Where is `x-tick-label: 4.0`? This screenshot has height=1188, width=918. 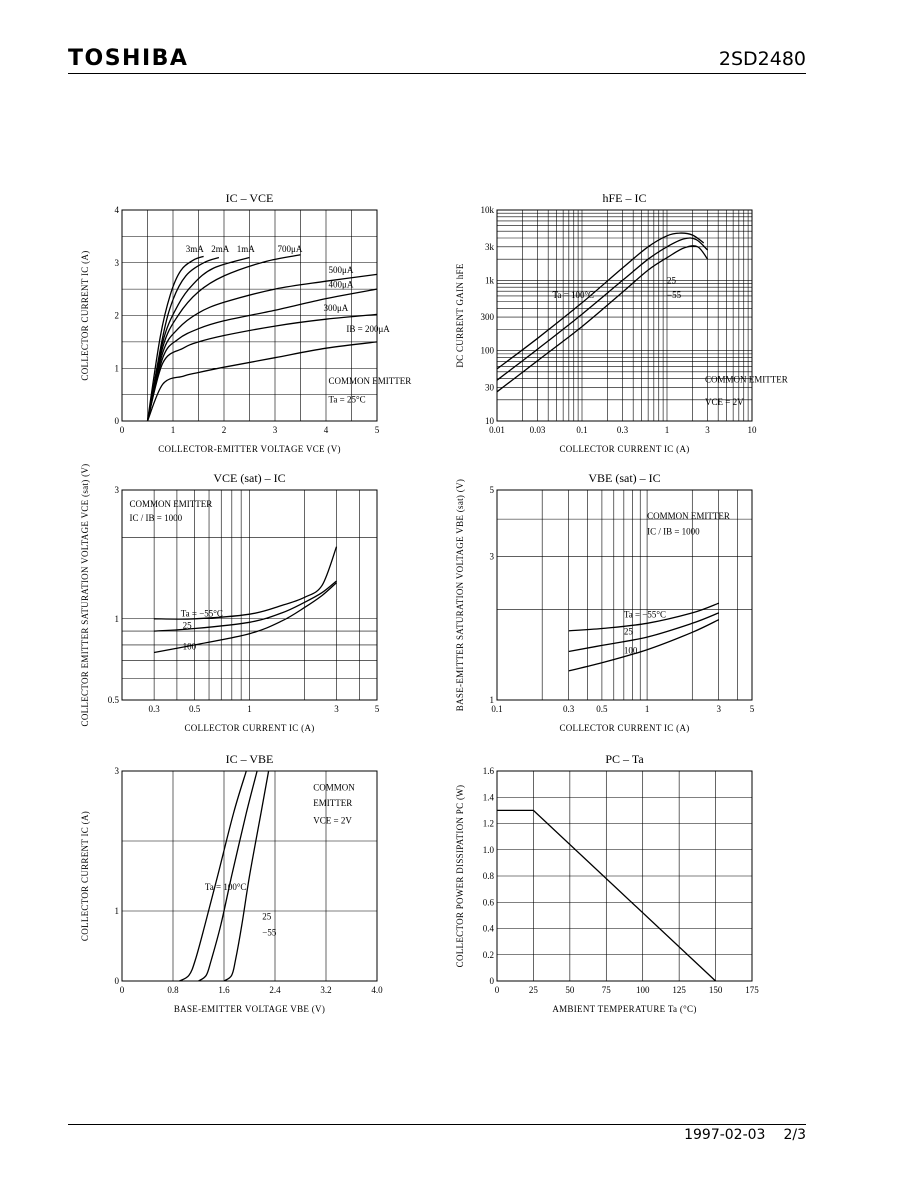 x-tick-label: 4.0 is located at coordinates (377, 990).